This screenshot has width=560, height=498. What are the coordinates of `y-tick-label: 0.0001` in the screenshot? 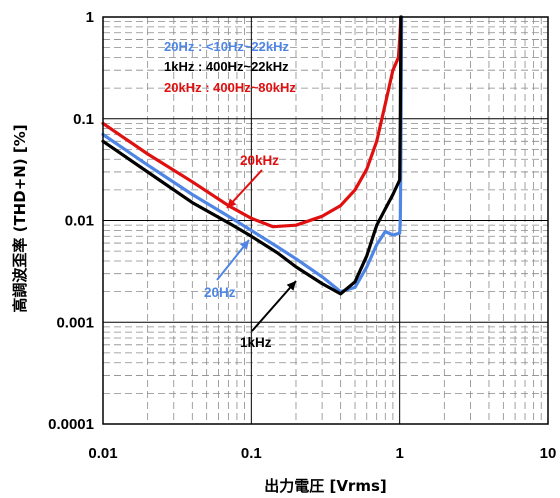 It's located at (71, 424).